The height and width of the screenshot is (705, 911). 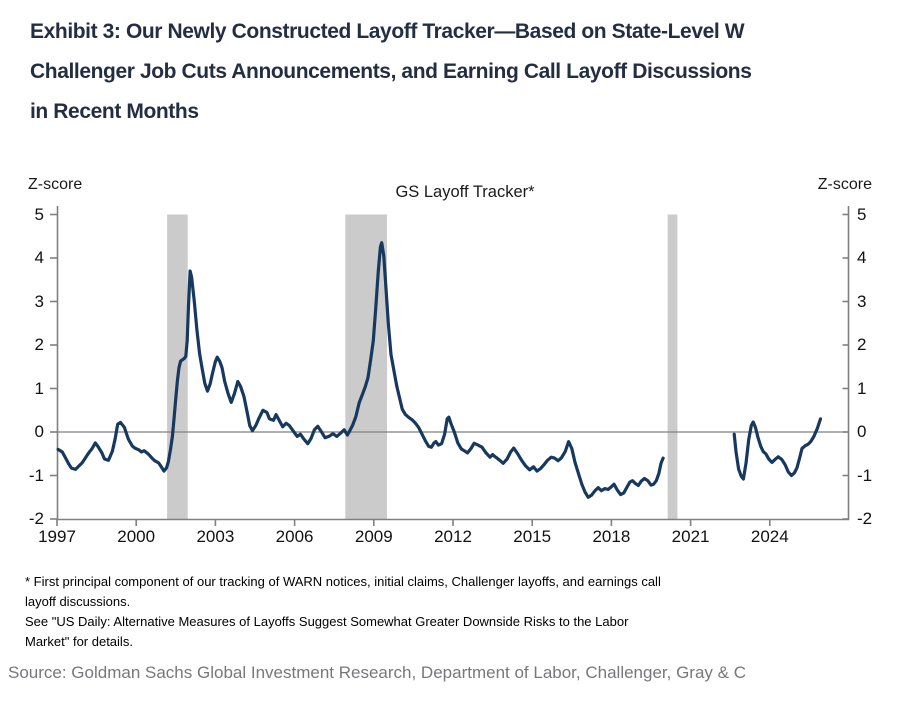 I want to click on exhibit-title-line-3: in Recent Months, so click(x=114, y=111).